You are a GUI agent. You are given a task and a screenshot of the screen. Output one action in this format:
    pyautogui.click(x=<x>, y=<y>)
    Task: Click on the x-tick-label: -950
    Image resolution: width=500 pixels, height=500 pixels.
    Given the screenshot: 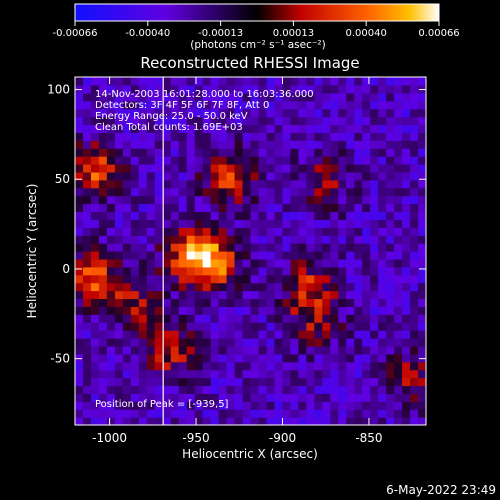 What is the action you would take?
    pyautogui.click(x=195, y=438)
    